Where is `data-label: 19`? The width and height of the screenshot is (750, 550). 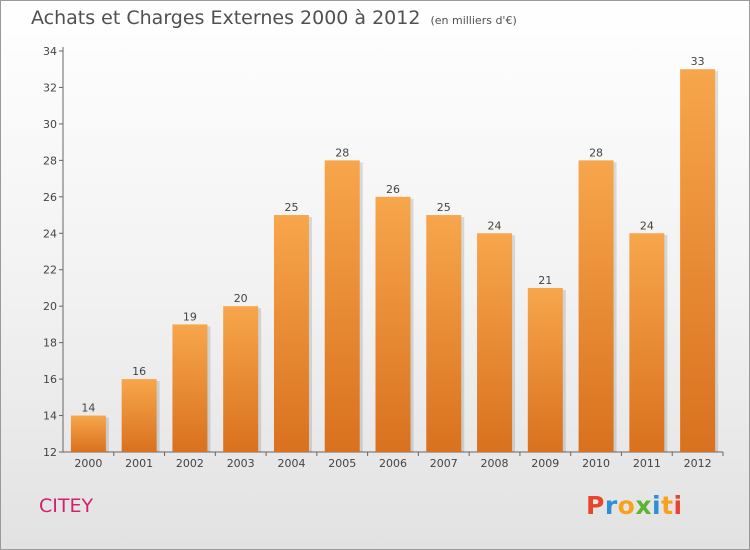 data-label: 19 is located at coordinates (190, 316).